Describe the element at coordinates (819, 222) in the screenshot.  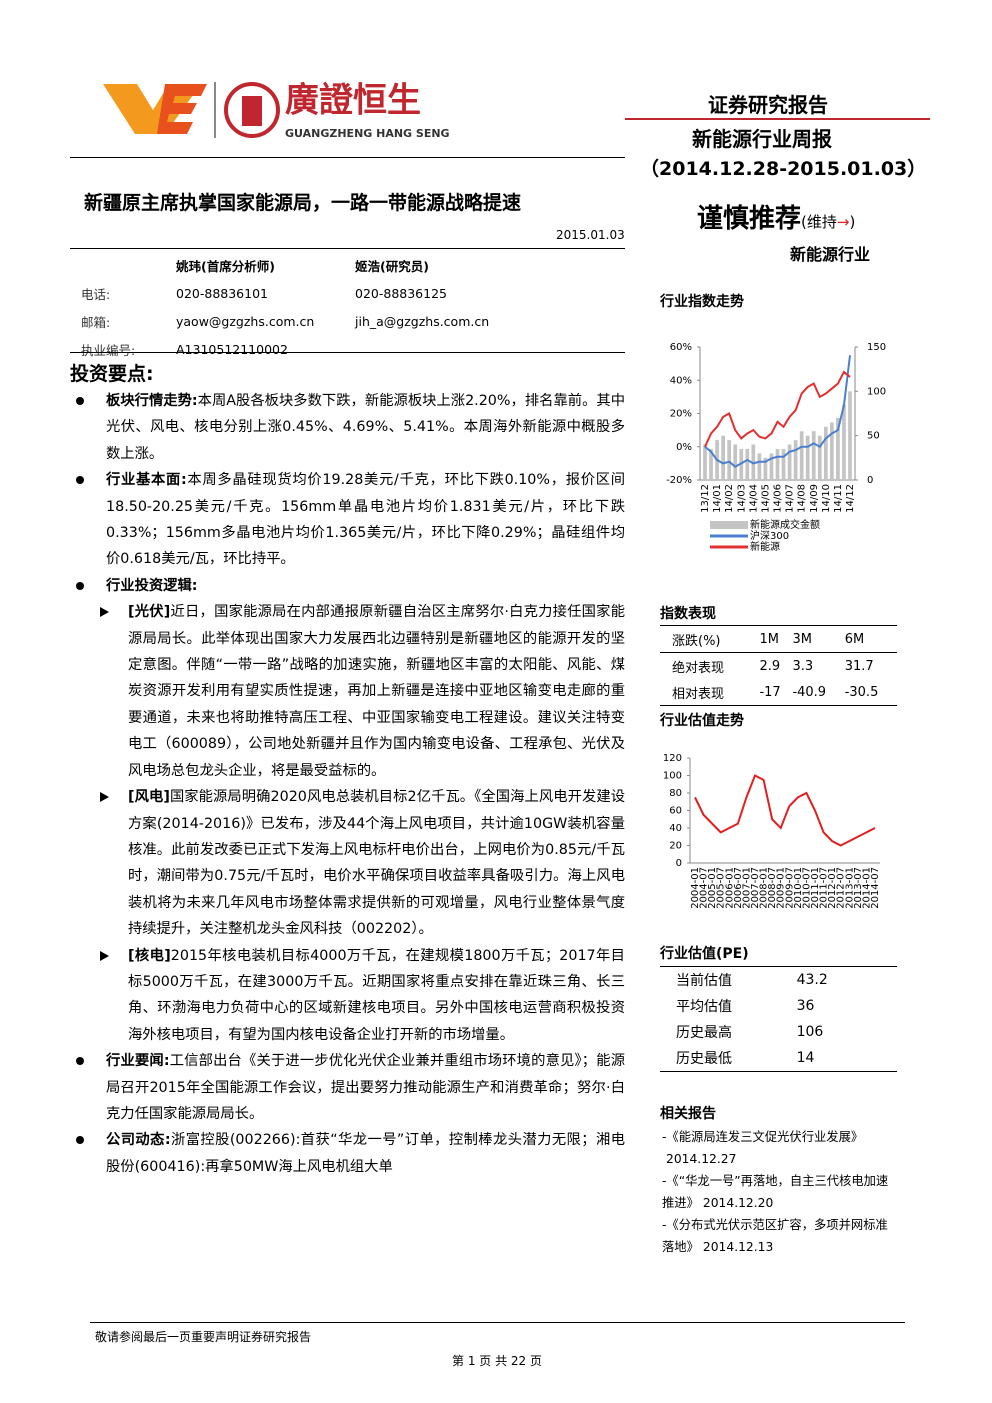
I see `rating-note: (维持` at that location.